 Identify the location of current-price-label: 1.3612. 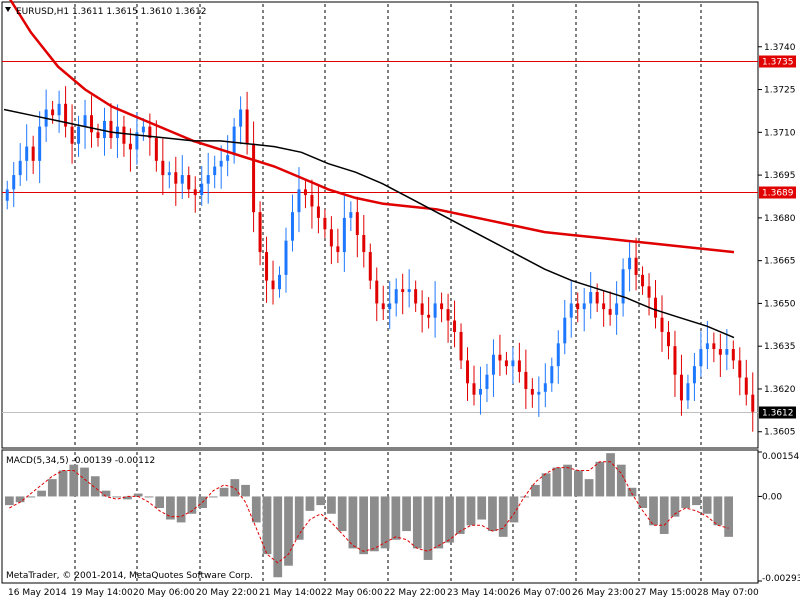
(778, 414).